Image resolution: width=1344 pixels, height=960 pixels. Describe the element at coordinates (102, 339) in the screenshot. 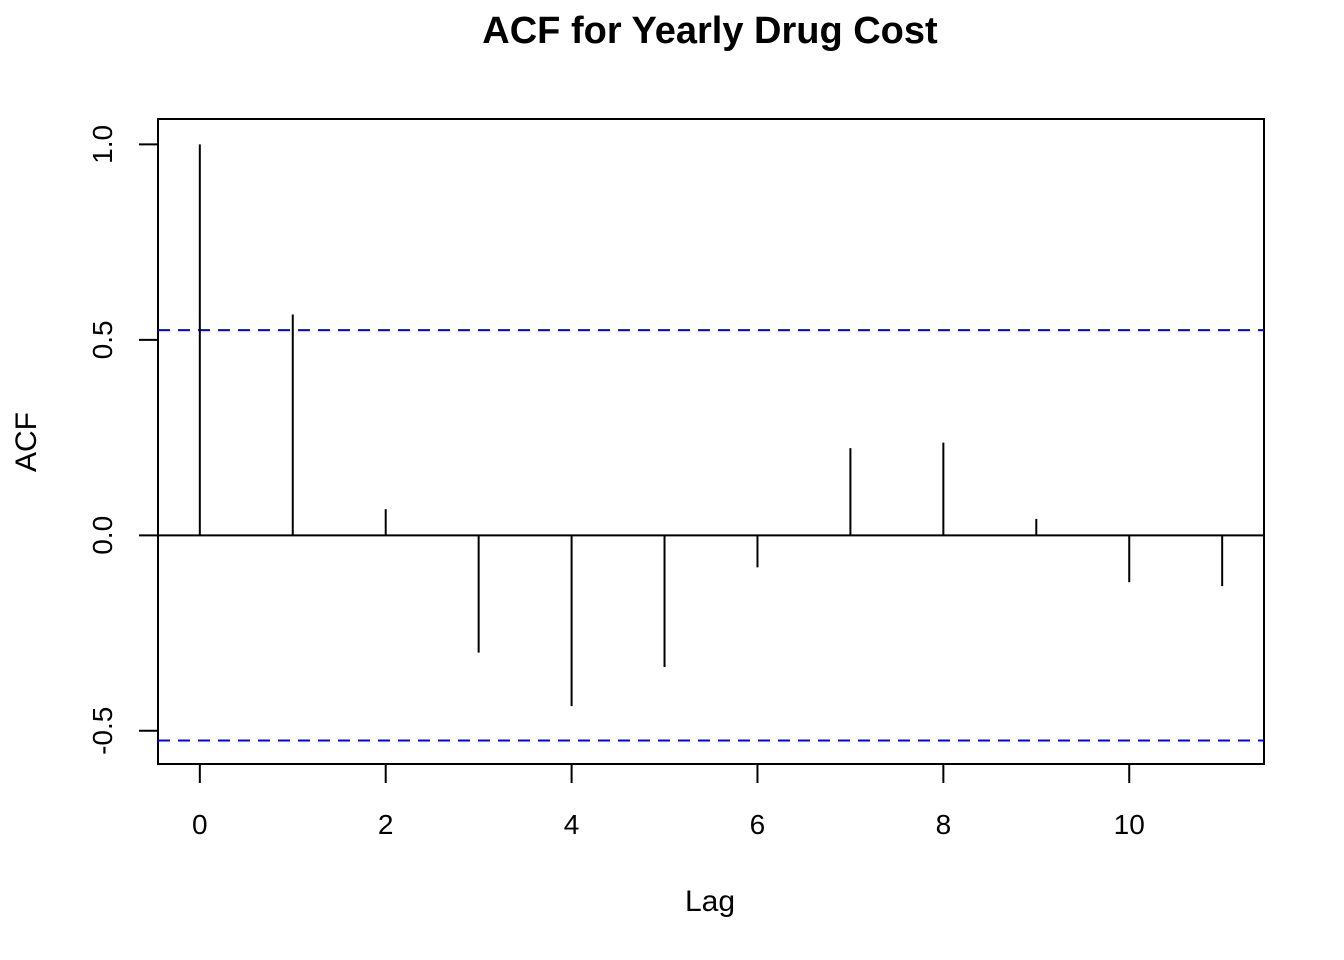

I see `y-tick-label: 0.5` at that location.